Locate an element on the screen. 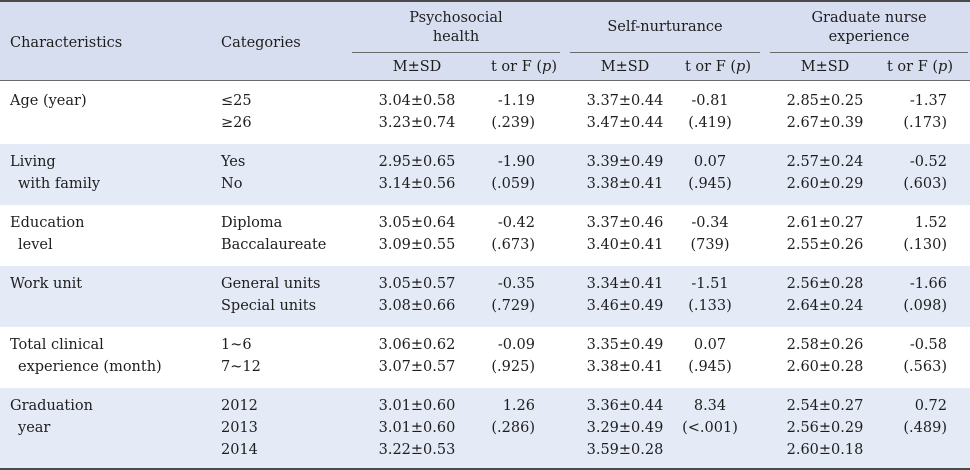 This screenshot has height=470, width=970. row-characteristic: Education is located at coordinates (47, 223).